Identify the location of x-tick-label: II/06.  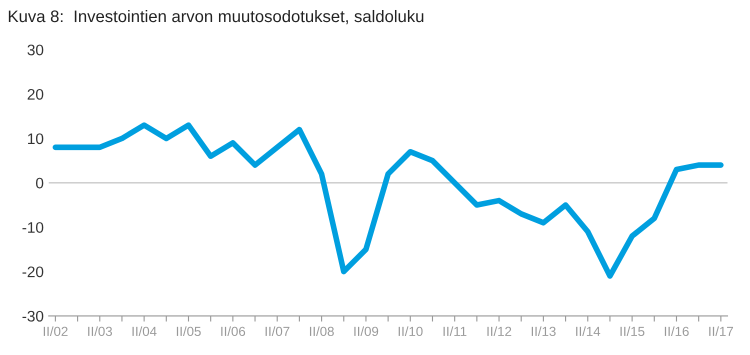
(233, 331).